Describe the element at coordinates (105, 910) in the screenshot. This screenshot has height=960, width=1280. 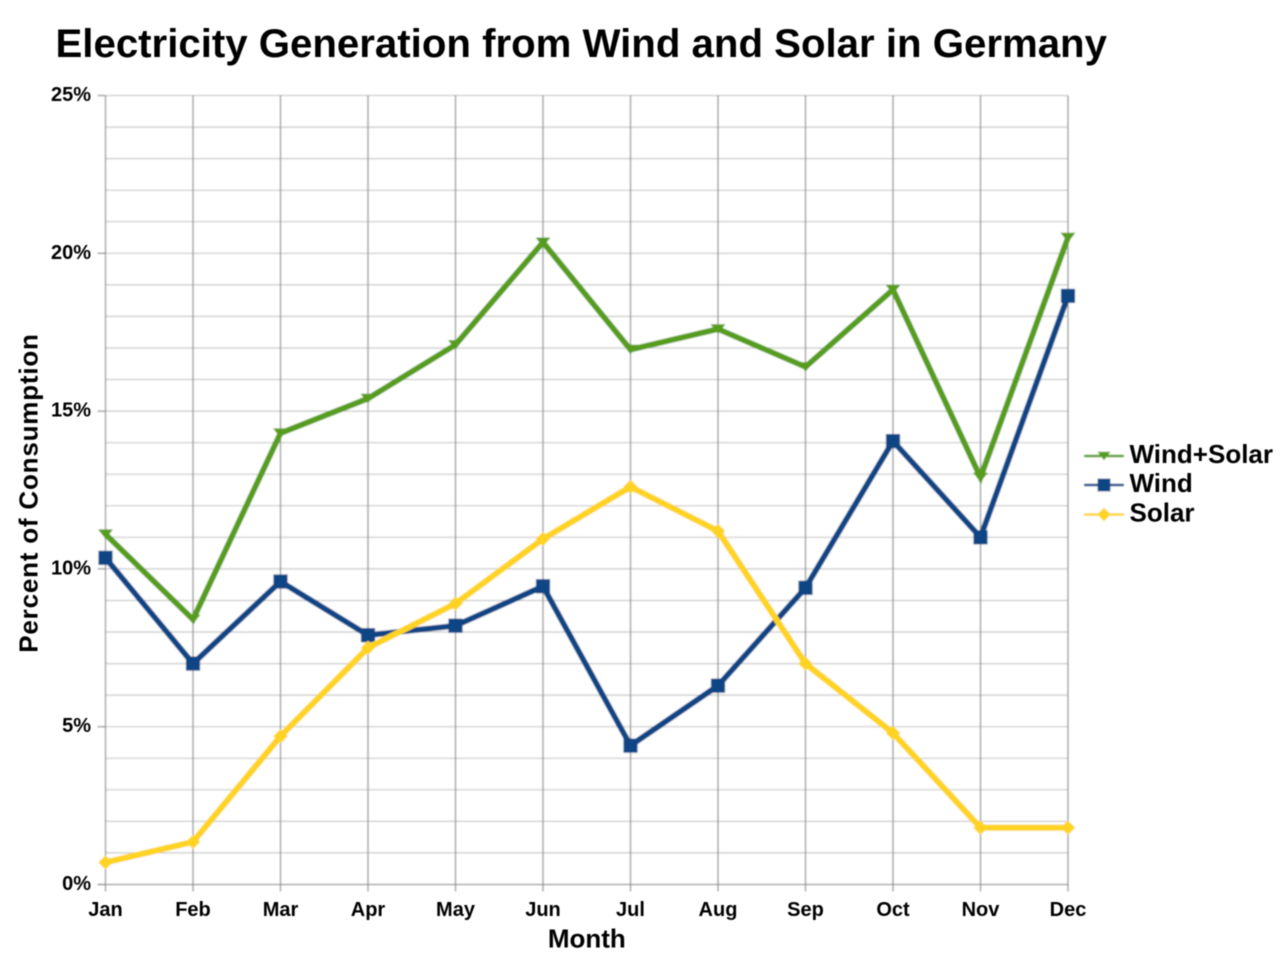
I see `svg-text: Jan` at that location.